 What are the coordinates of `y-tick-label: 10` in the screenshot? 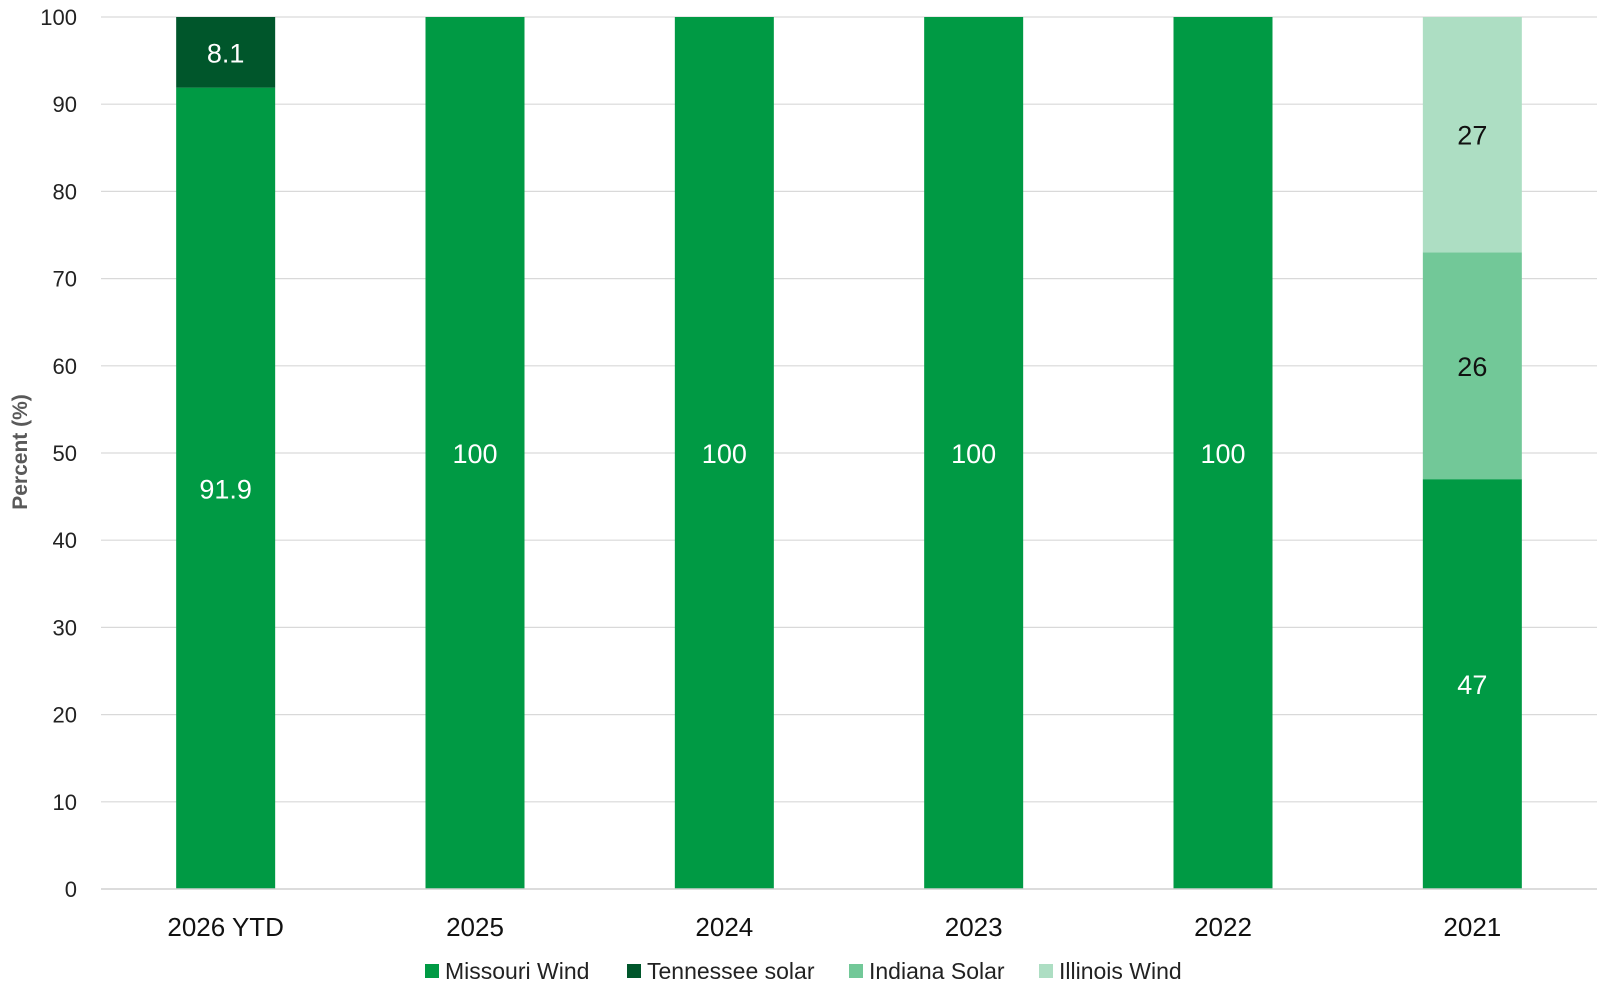 It's located at (65, 802).